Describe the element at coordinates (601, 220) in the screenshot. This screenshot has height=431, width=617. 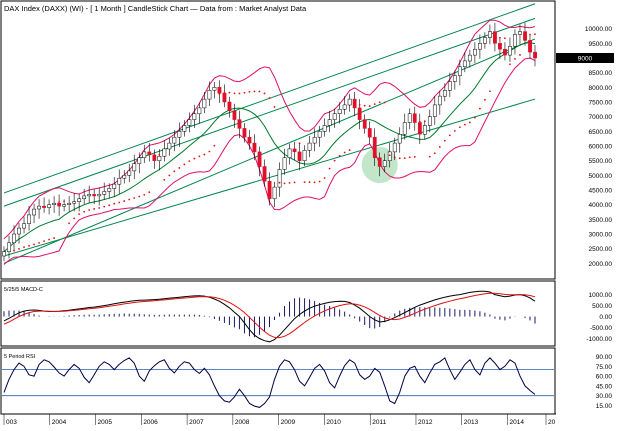
I see `price-y-tick-label: 3500.00` at that location.